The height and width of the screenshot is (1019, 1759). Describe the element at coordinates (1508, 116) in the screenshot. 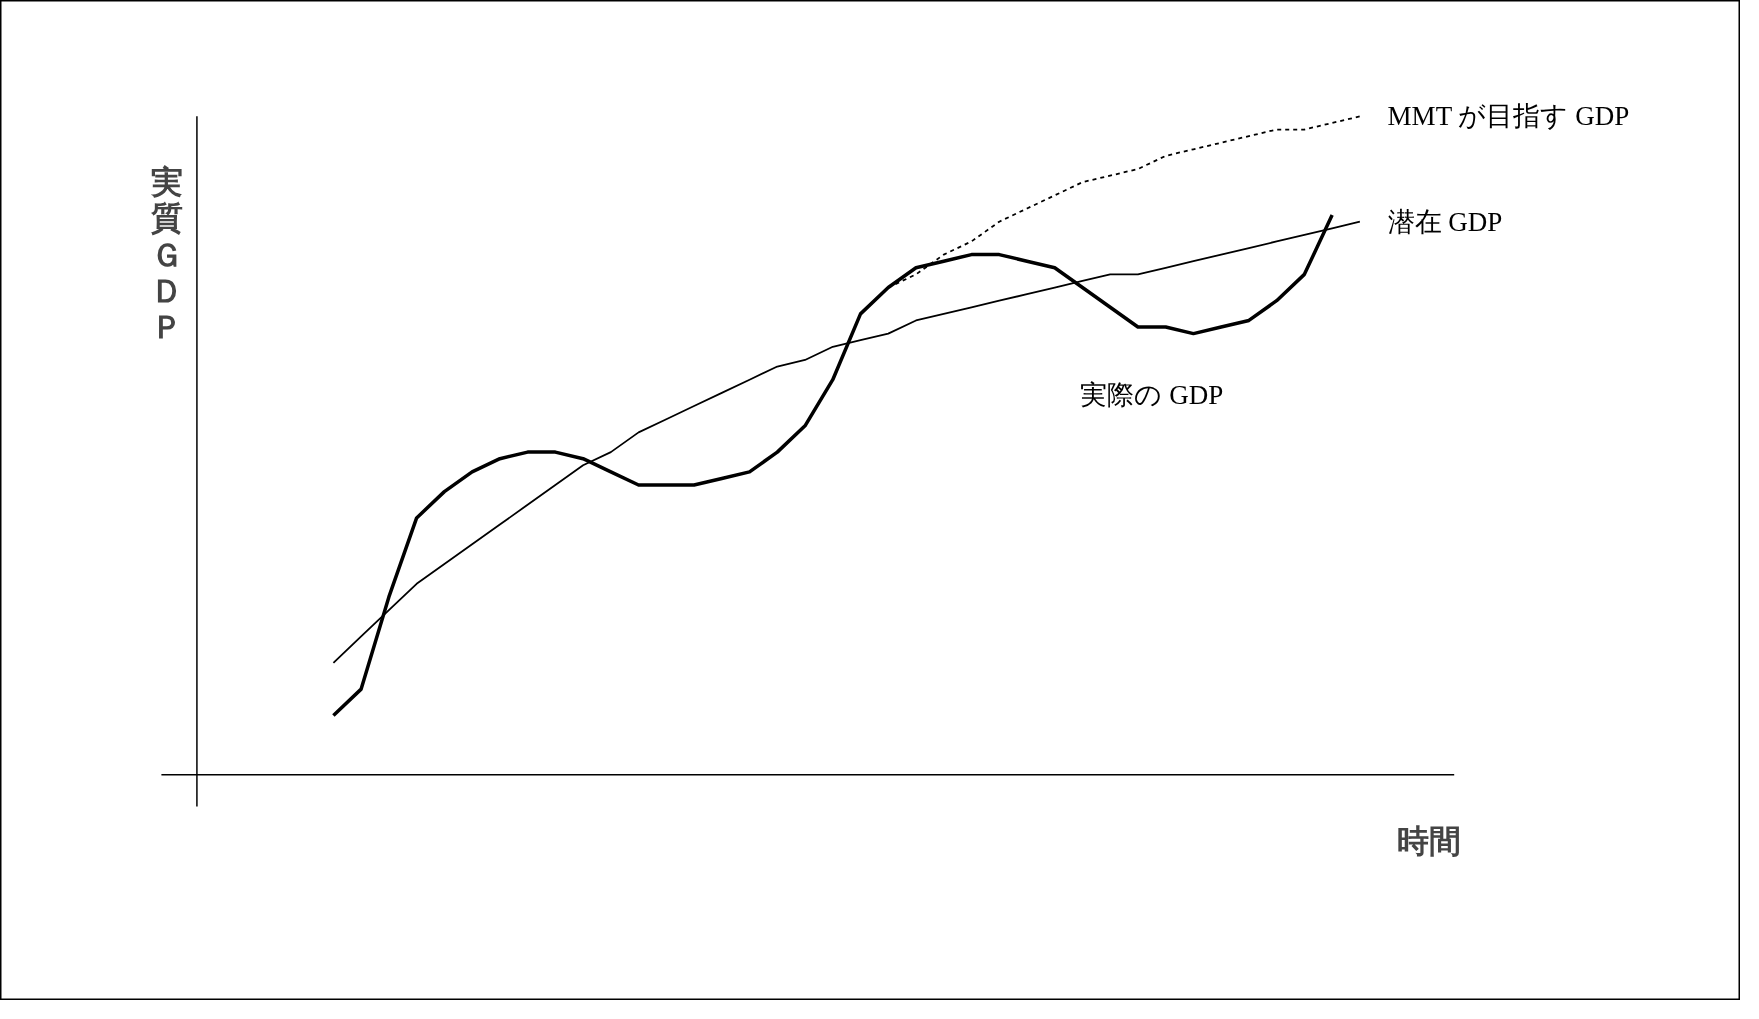

I see `series-label: MMT が目指す GDP` at that location.